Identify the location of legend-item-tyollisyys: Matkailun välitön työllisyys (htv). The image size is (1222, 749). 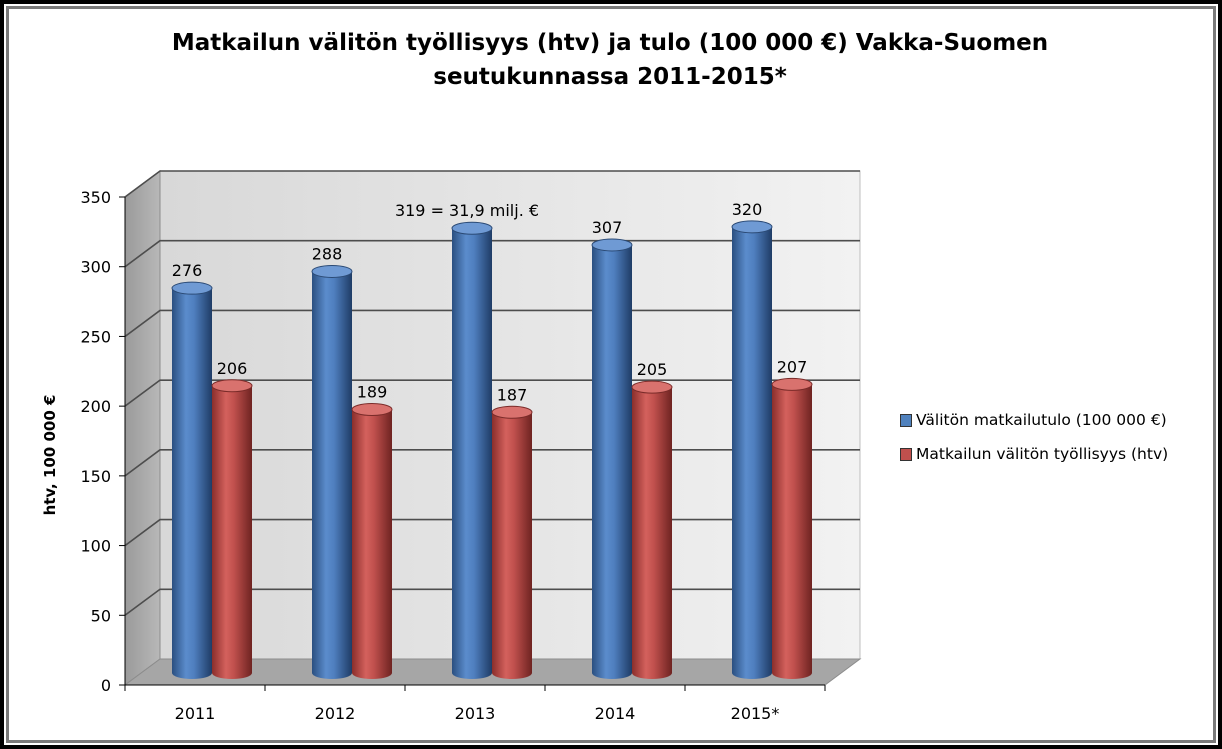
(1034, 454).